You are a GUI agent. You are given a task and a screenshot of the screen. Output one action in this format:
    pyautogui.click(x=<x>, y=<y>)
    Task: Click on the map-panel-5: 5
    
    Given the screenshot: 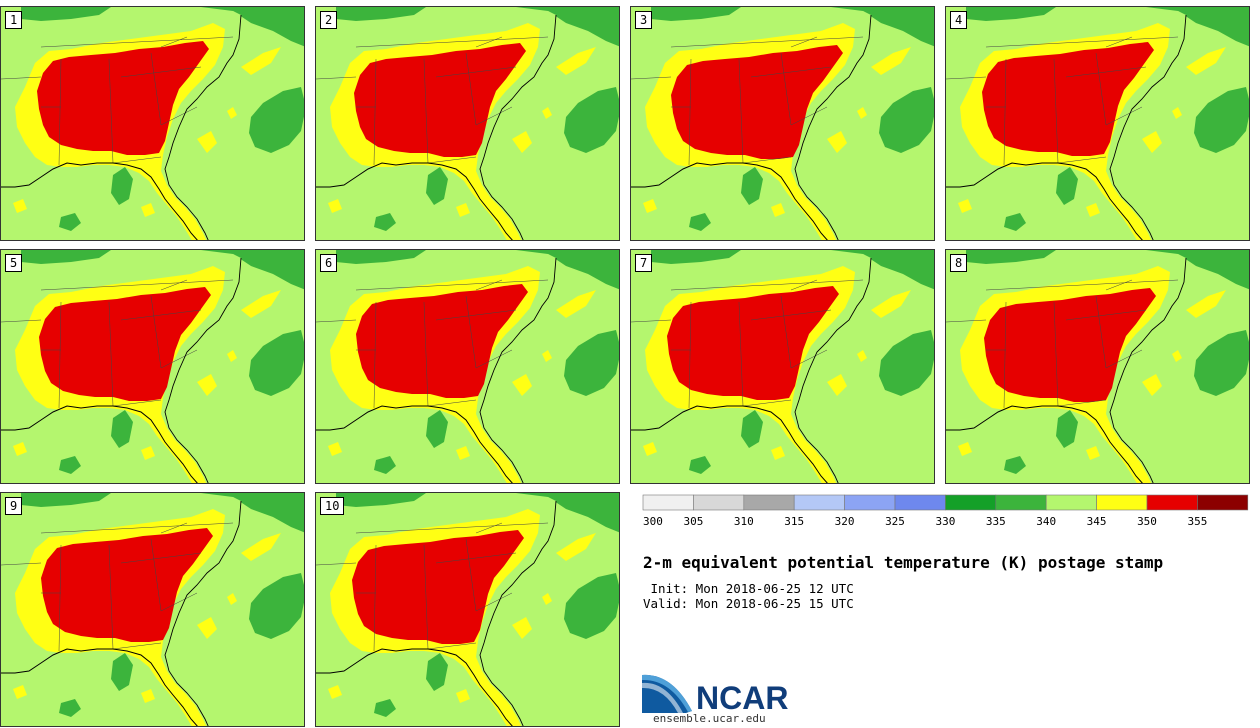 What is the action you would take?
    pyautogui.click(x=152, y=366)
    